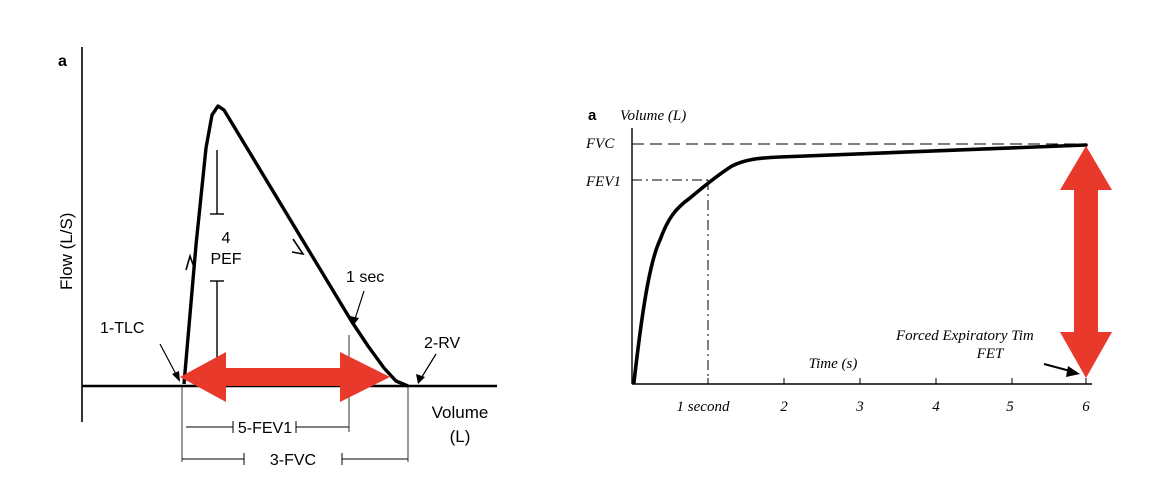 Image resolution: width=1164 pixels, height=492 pixels. What do you see at coordinates (442, 343) in the screenshot?
I see `rv-label: 2-RV` at bounding box center [442, 343].